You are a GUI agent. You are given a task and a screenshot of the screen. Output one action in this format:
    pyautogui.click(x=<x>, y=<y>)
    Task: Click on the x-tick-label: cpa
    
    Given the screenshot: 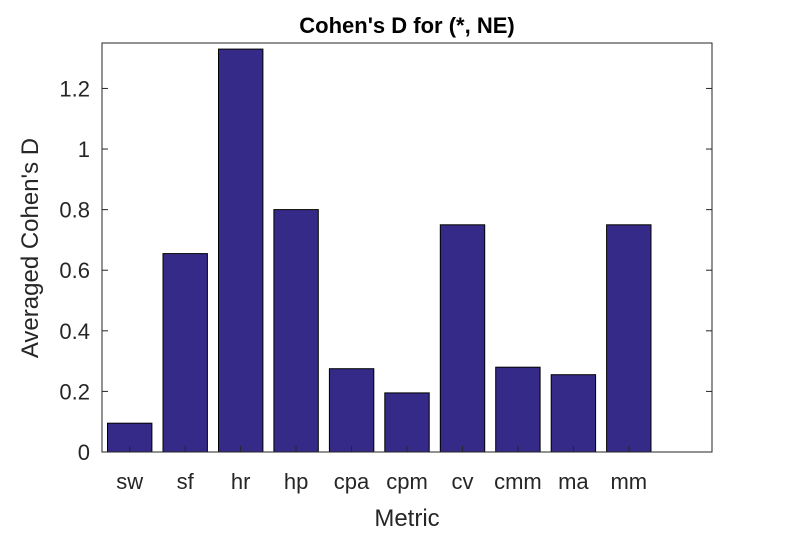 What is the action you would take?
    pyautogui.click(x=352, y=481)
    